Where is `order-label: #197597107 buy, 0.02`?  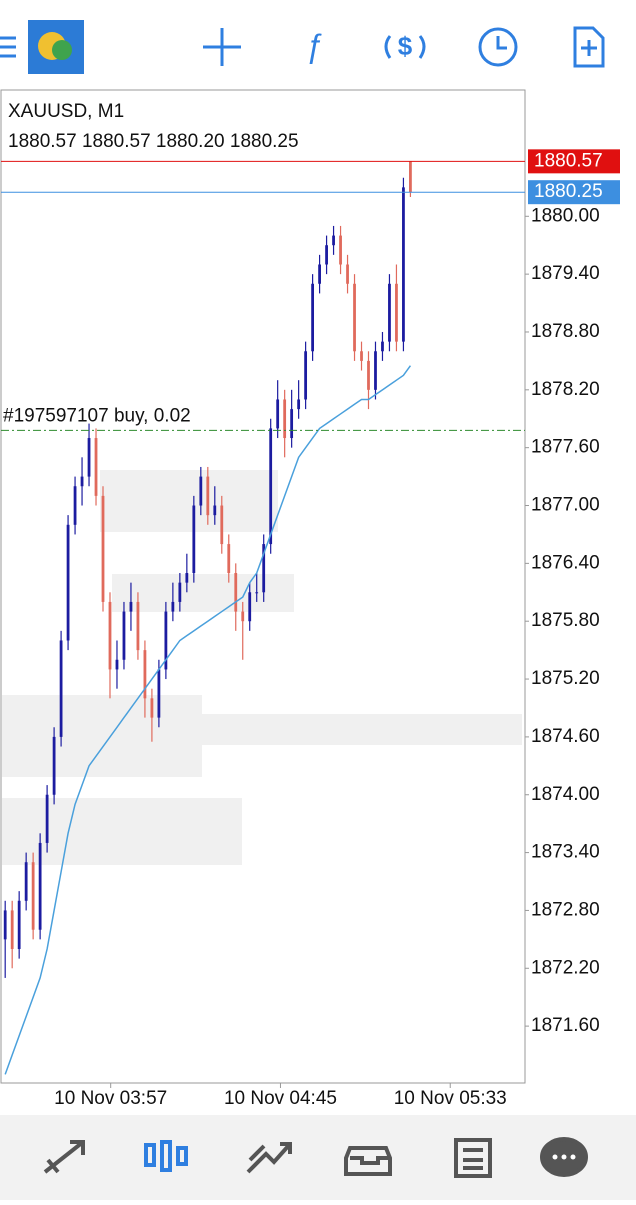 order-label: #197597107 buy, 0.02 is located at coordinates (97, 415).